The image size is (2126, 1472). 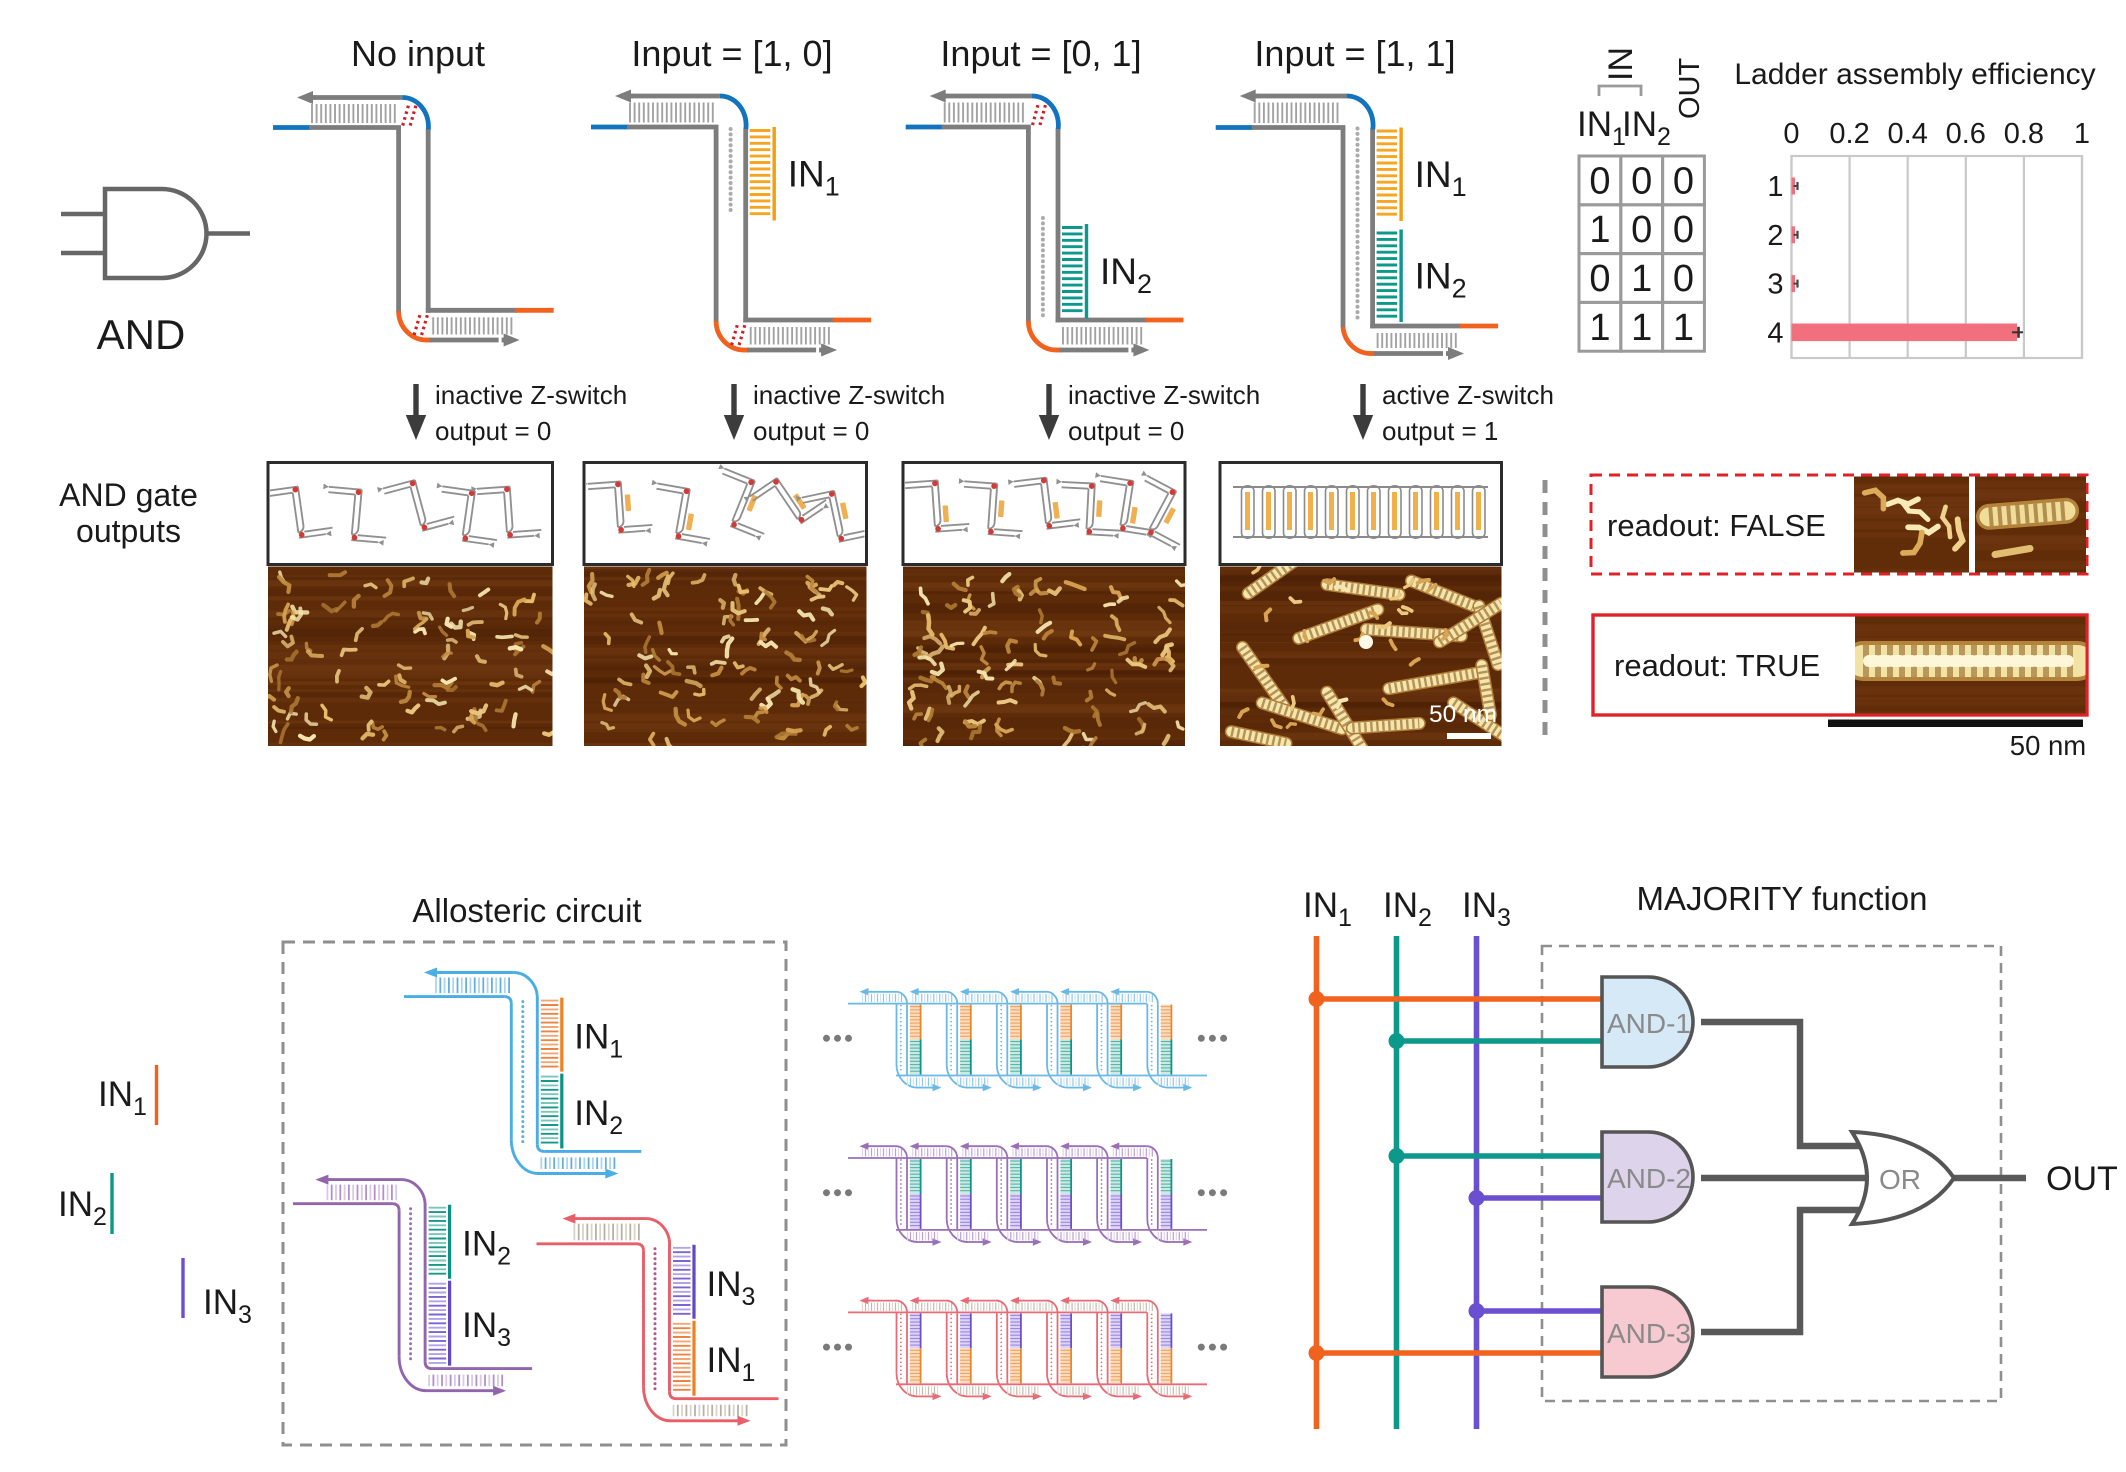 What do you see at coordinates (1354, 53) in the screenshot?
I see `svg-text: Input = [1, 1]` at bounding box center [1354, 53].